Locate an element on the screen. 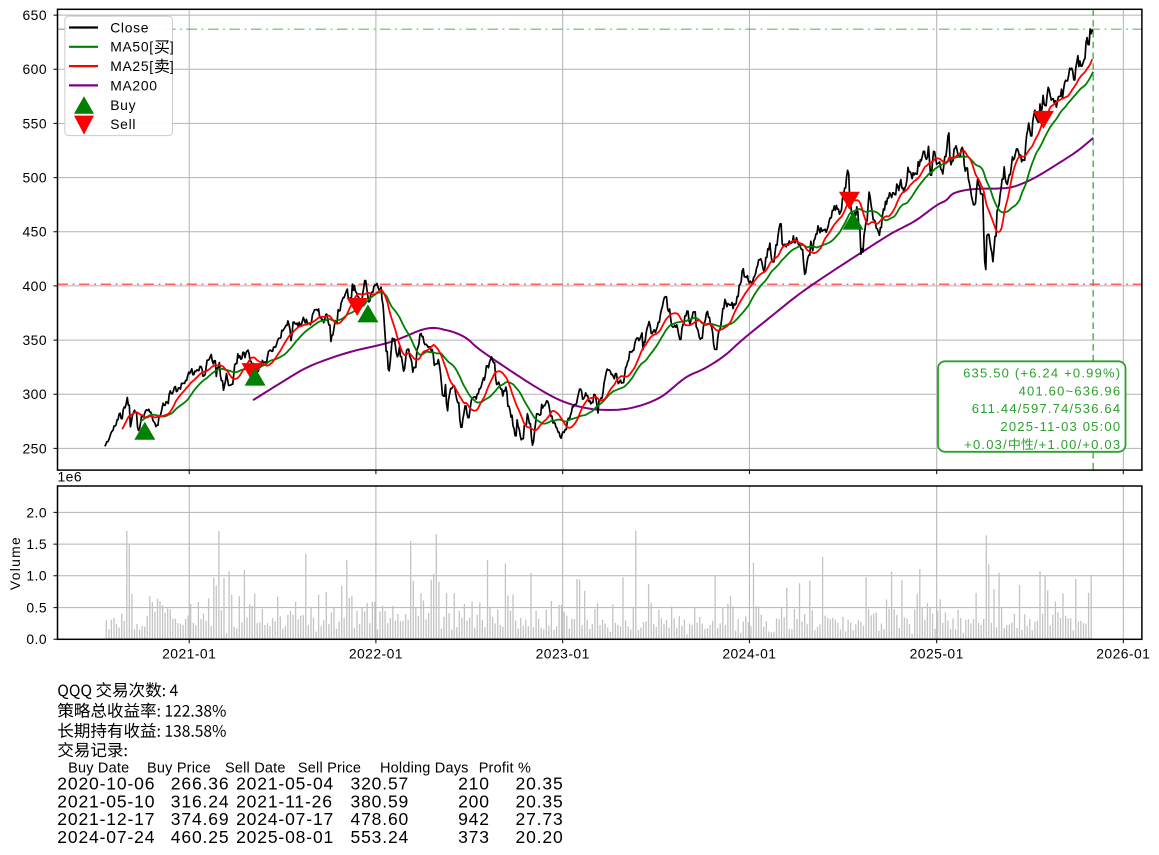 The height and width of the screenshot is (855, 1159). svg-text: 611.44/597.74/536.64 is located at coordinates (1047, 408).